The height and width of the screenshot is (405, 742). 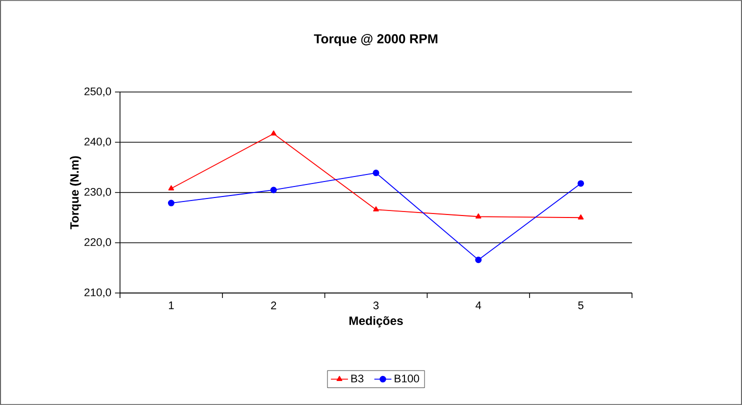 What do you see at coordinates (376, 322) in the screenshot?
I see `x-axis-title: Medições` at bounding box center [376, 322].